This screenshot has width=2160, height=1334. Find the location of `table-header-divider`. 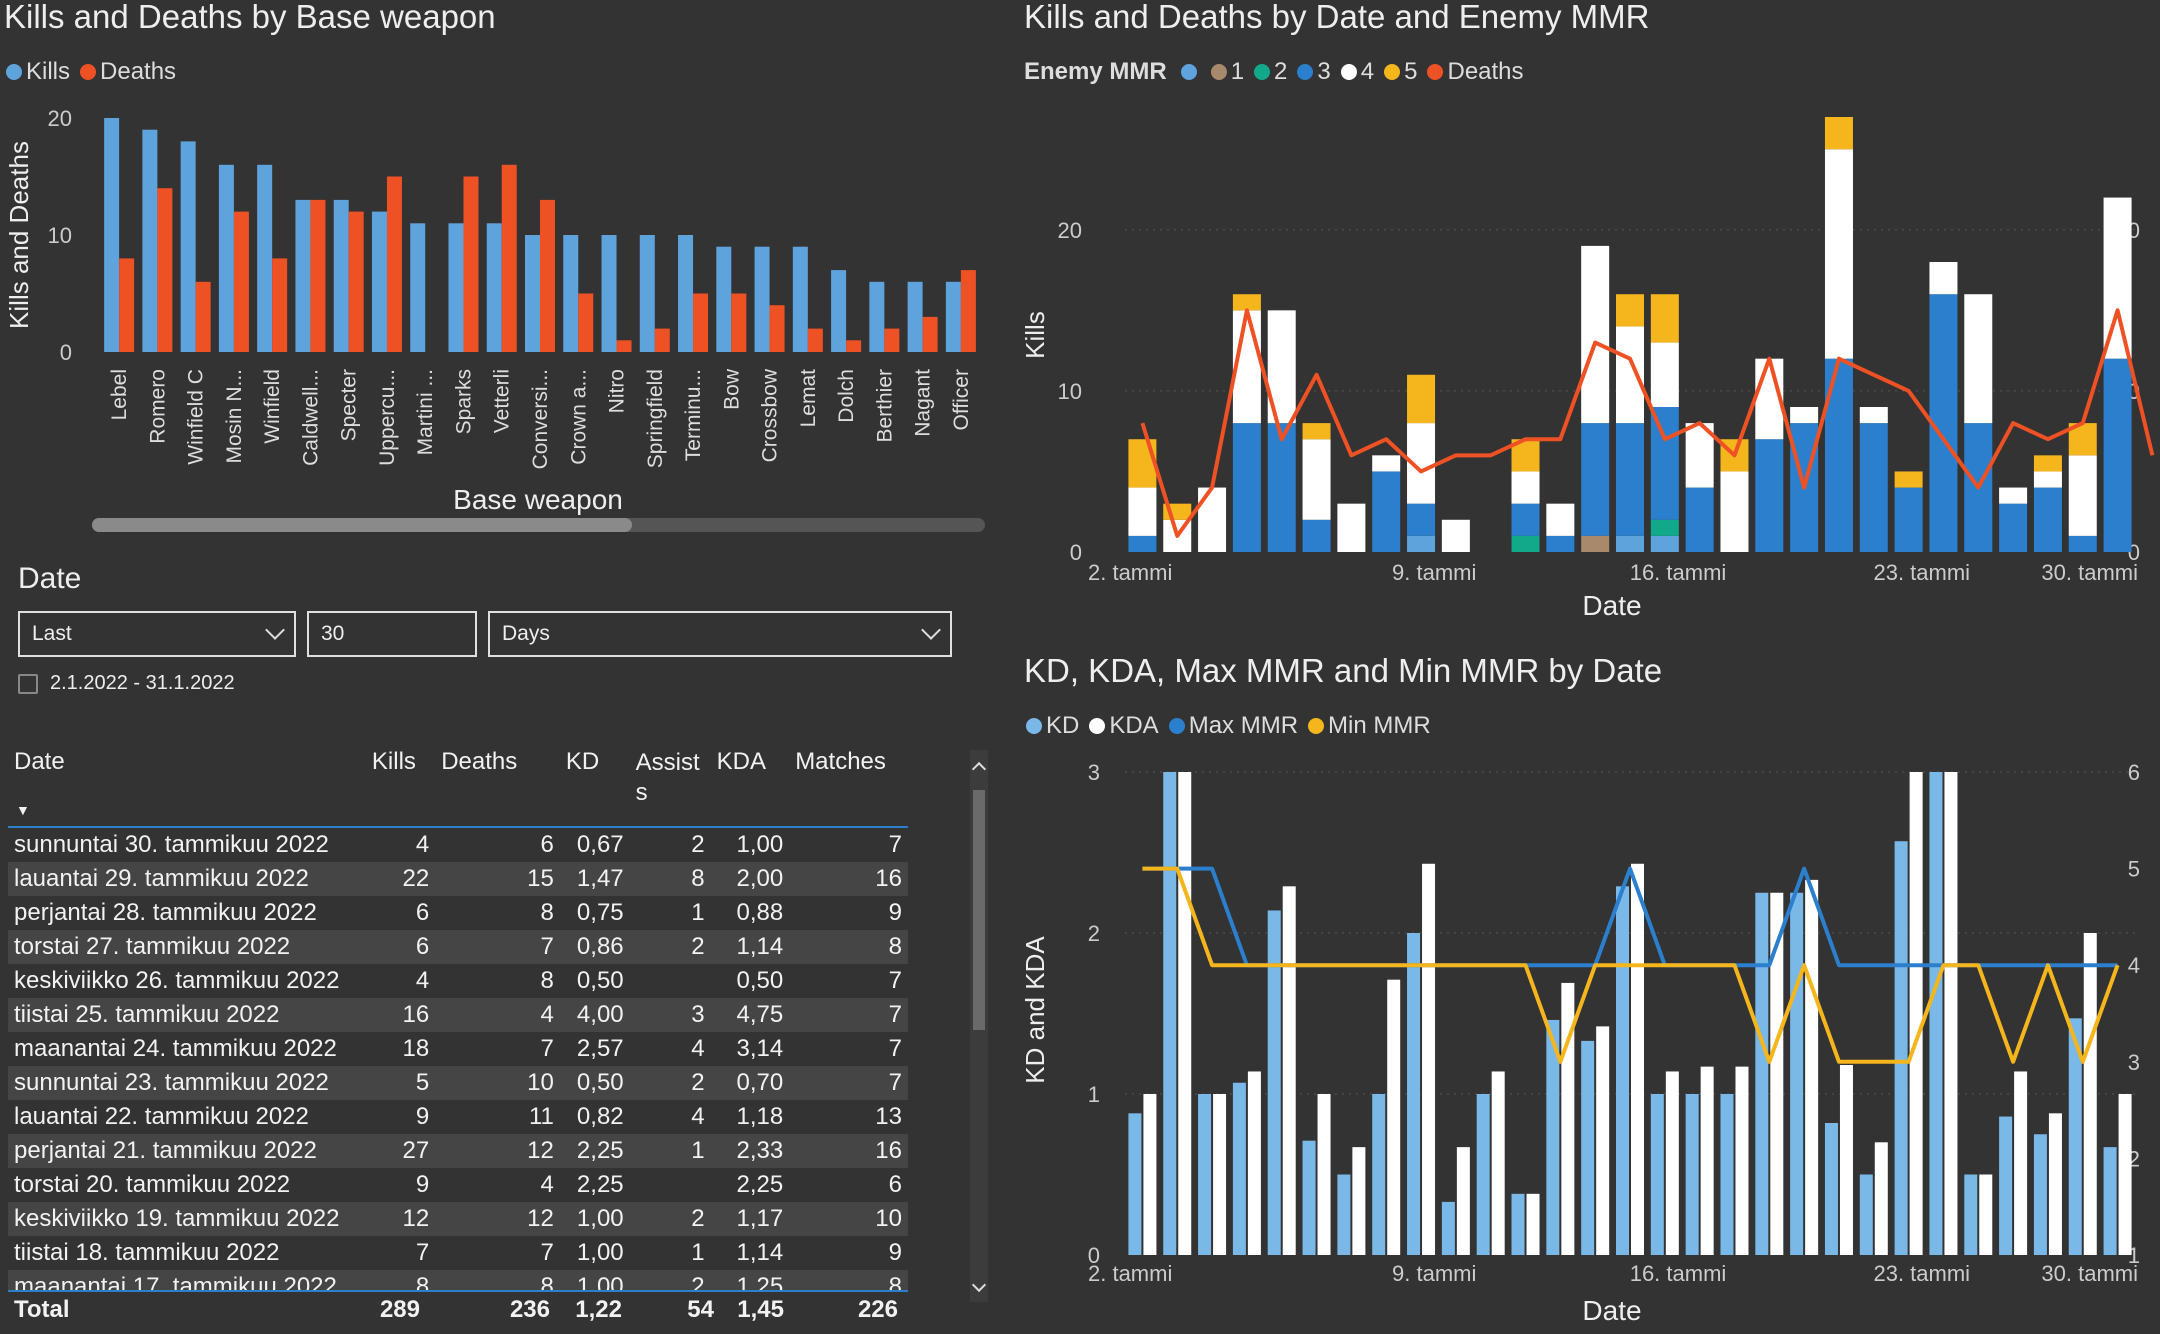

table-header-divider is located at coordinates (458, 827).